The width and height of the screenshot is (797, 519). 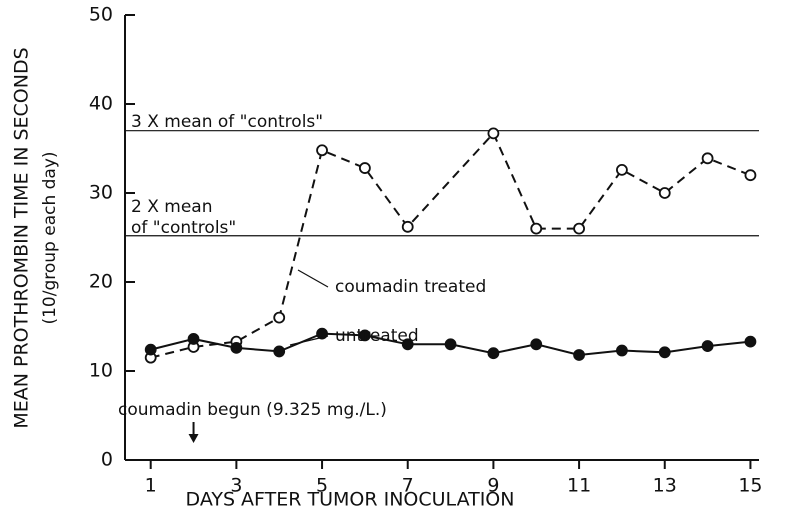 I want to click on y-tick-label: 30, so click(x=101, y=193).